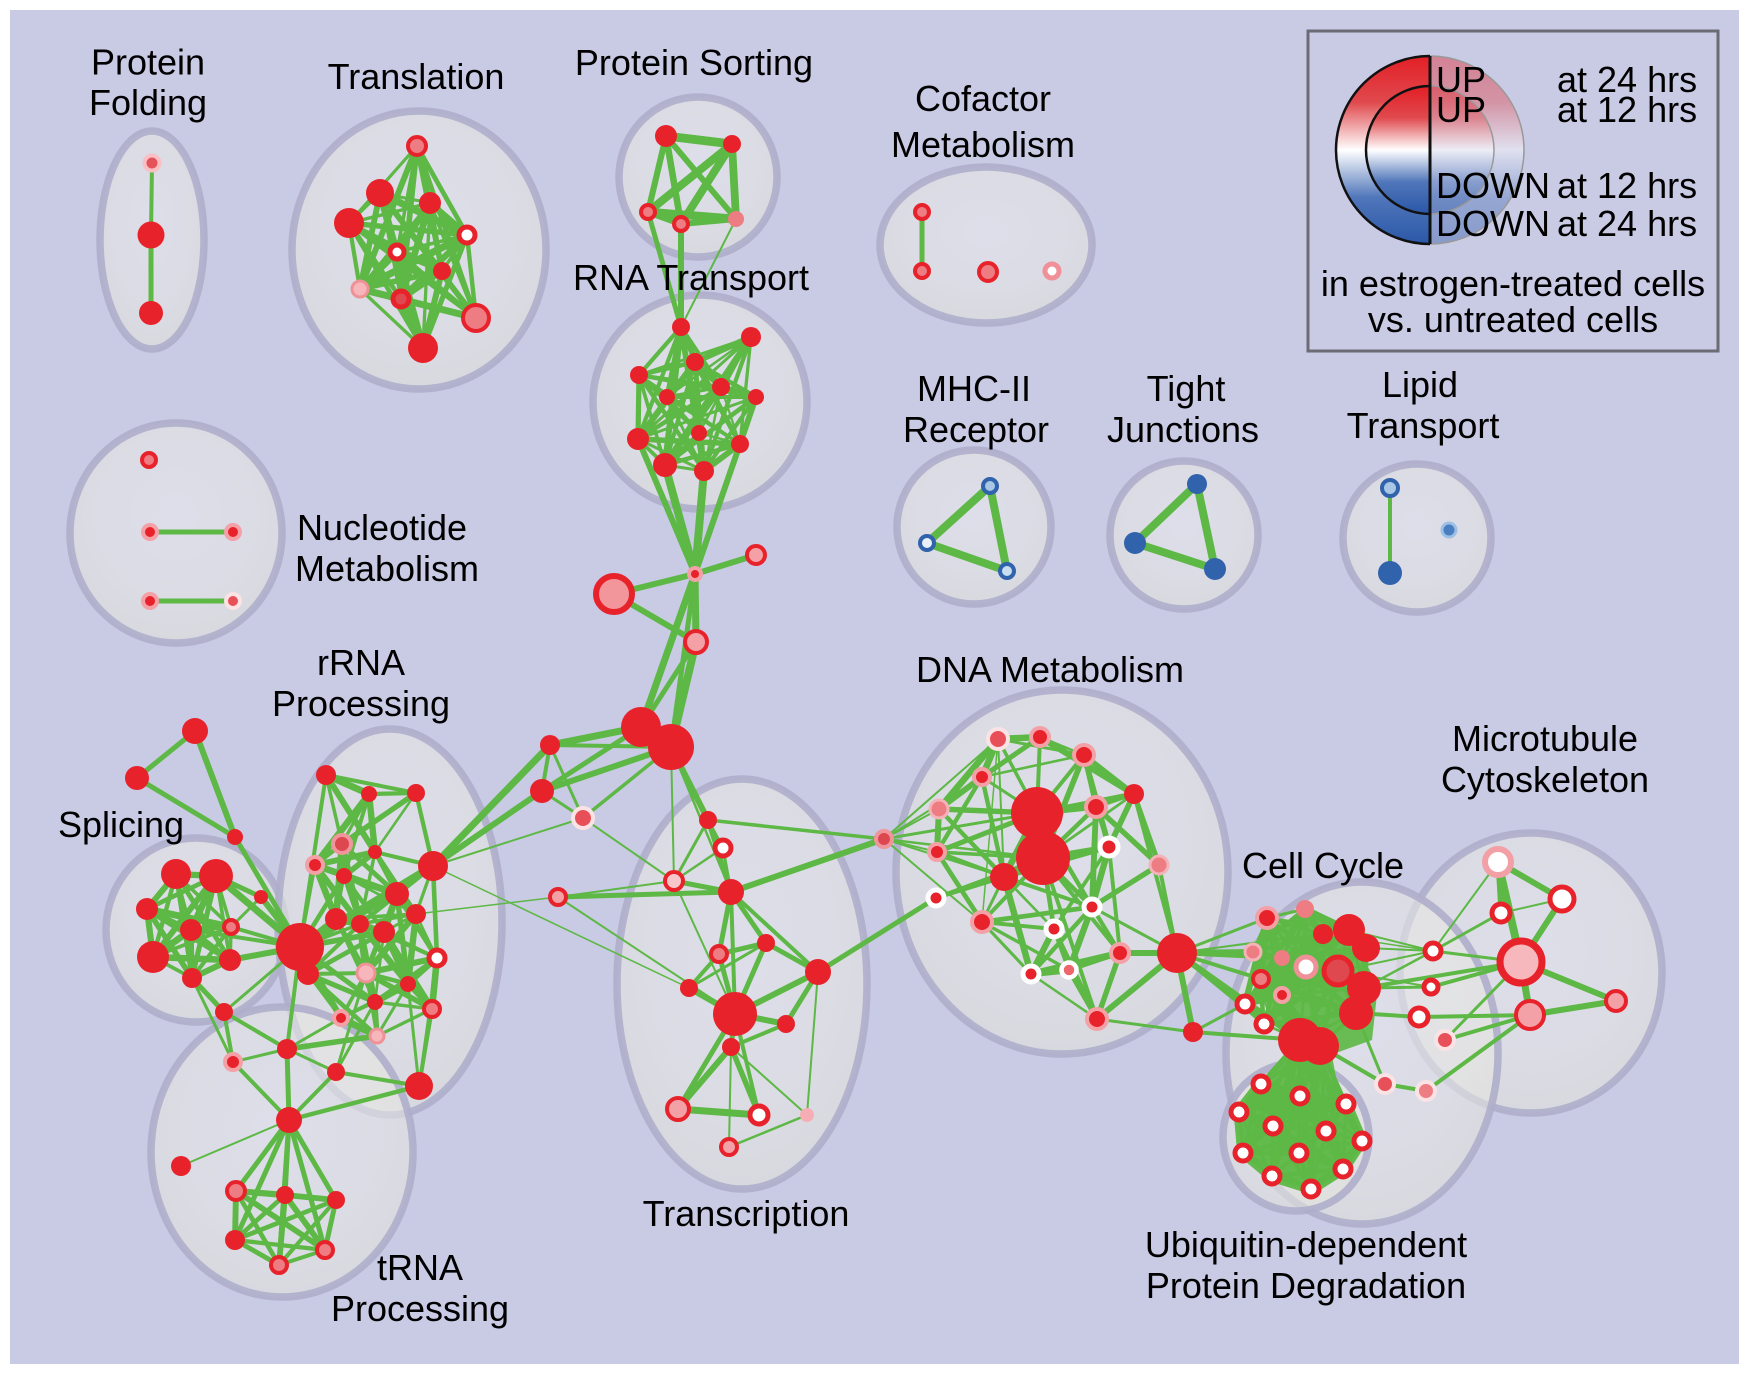 Image resolution: width=1750 pixels, height=1381 pixels. What do you see at coordinates (121, 824) in the screenshot?
I see `svg-text: Splicing` at bounding box center [121, 824].